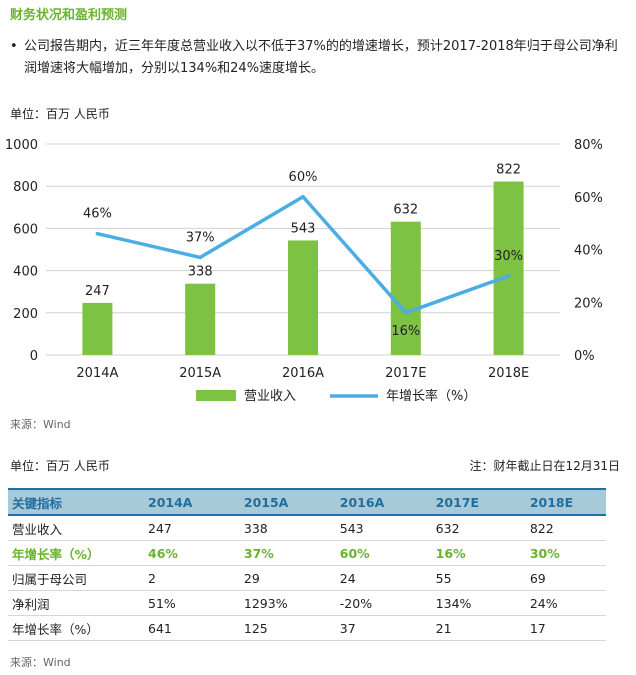 The height and width of the screenshot is (675, 636). I want to click on y-right-tick-label: 20%, so click(588, 303).